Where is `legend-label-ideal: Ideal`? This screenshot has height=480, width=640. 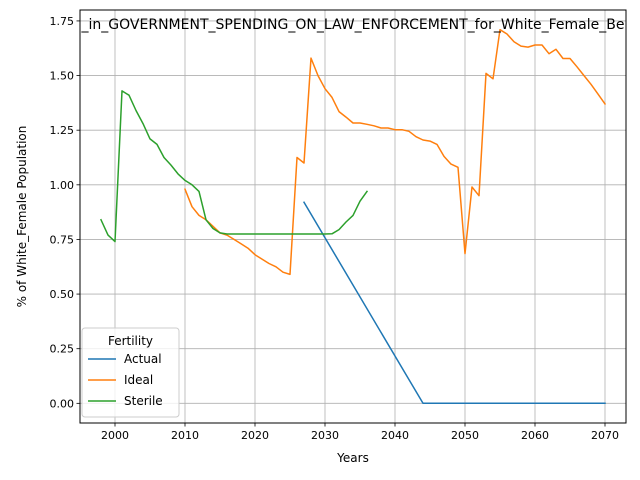
legend-label-ideal: Ideal is located at coordinates (138, 380).